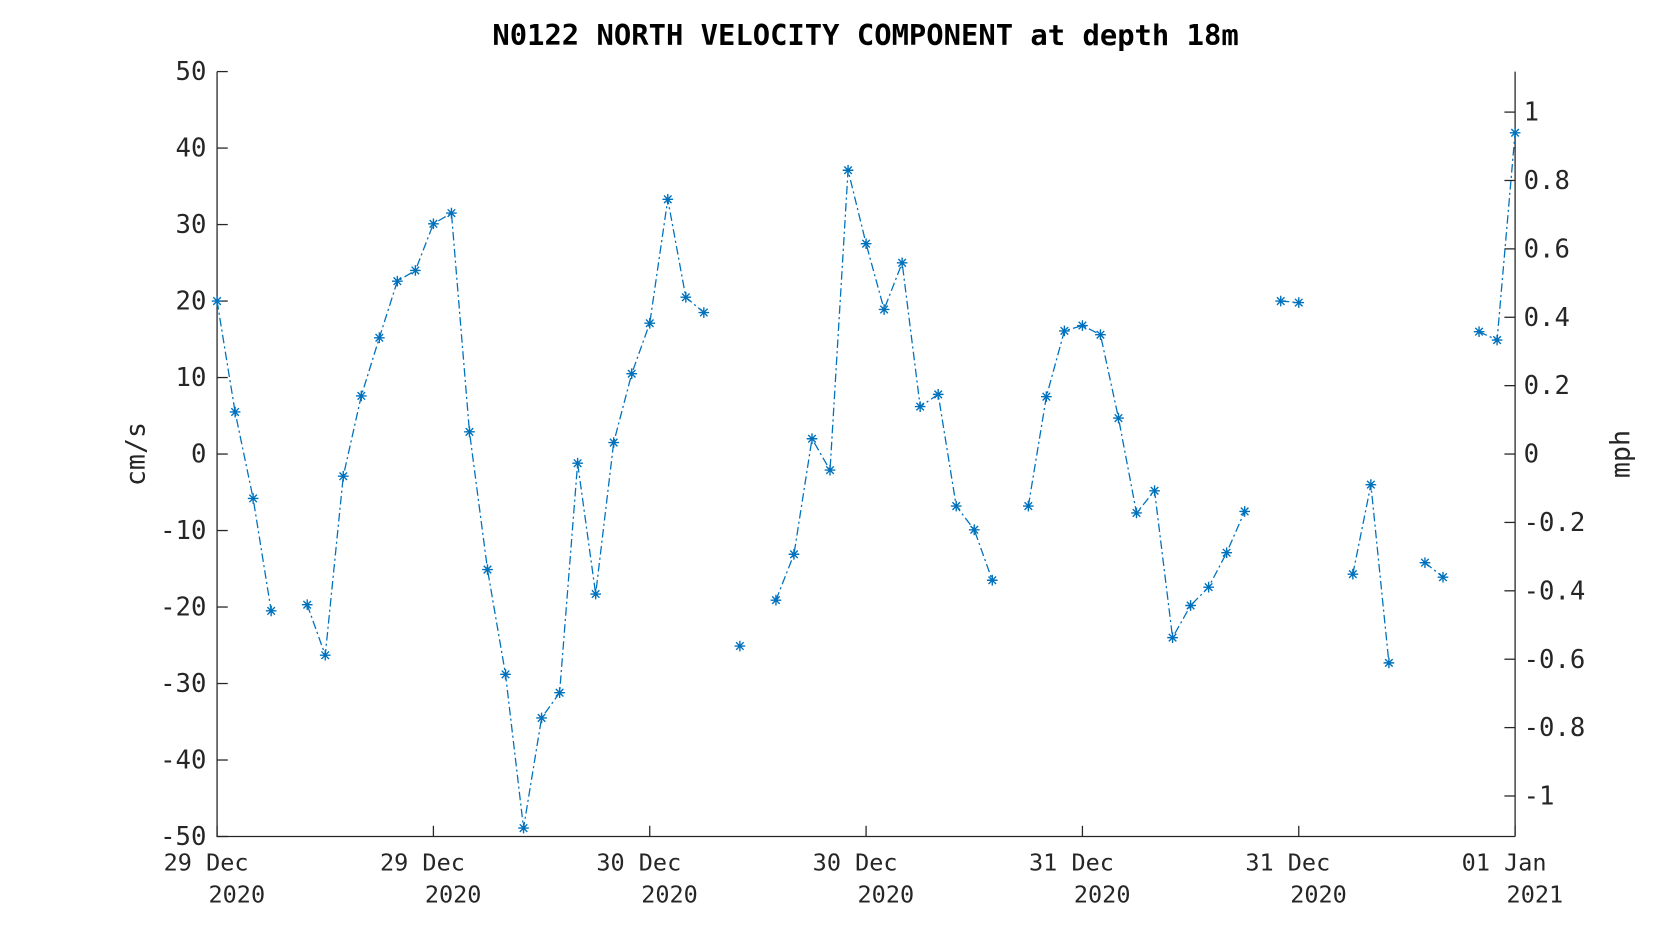 The image size is (1667, 938). I want to click on y2-tick-label: 0.6, so click(1547, 249).